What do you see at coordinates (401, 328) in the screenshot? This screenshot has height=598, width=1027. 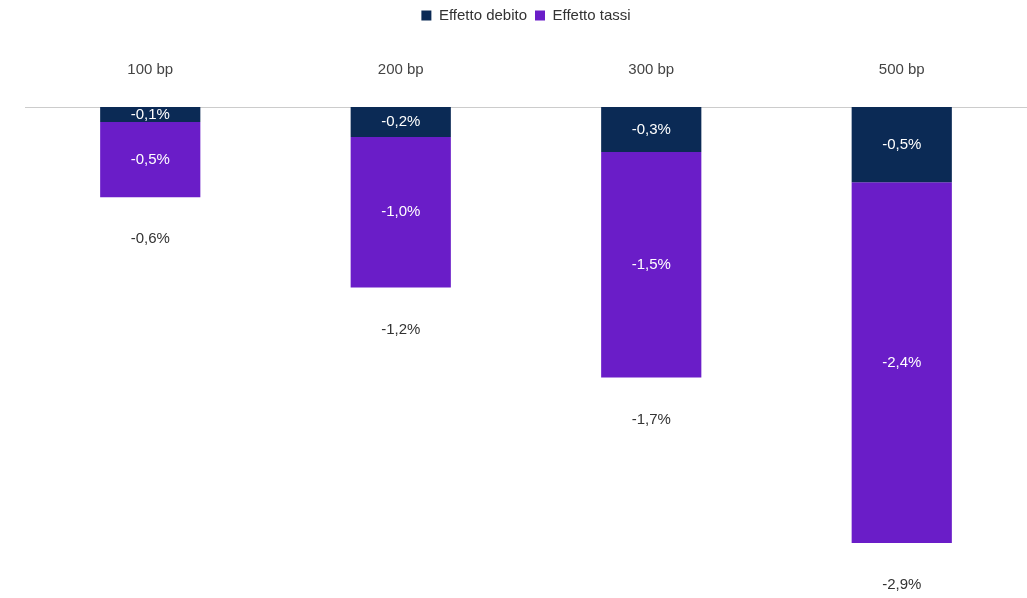 I see `total-label: -1,2%` at bounding box center [401, 328].